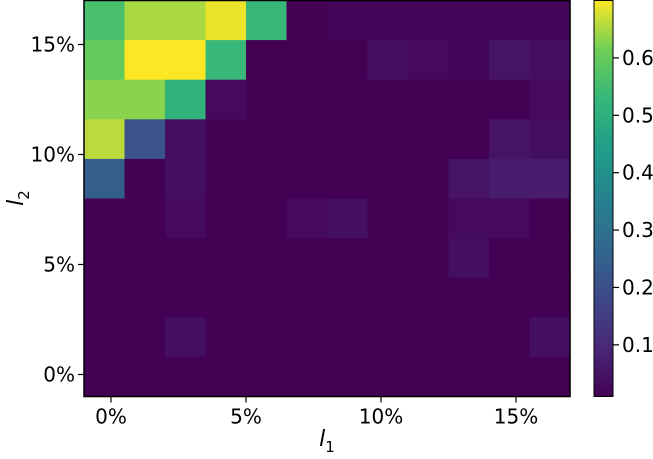 Image resolution: width=653 pixels, height=459 pixels. I want to click on y-axis-label: l2, so click(18, 198).